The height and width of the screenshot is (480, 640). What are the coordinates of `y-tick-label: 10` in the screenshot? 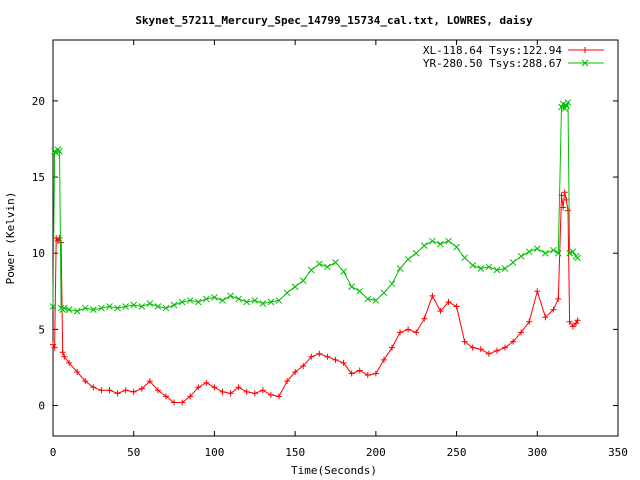 It's located at (38, 253).